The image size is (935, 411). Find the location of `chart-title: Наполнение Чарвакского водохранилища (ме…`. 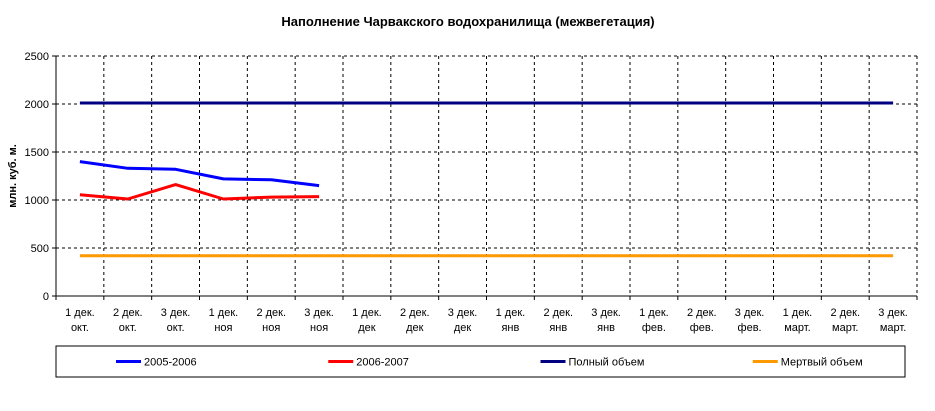

chart-title: Наполнение Чарвакского водохранилища (ме… is located at coordinates (467, 21).